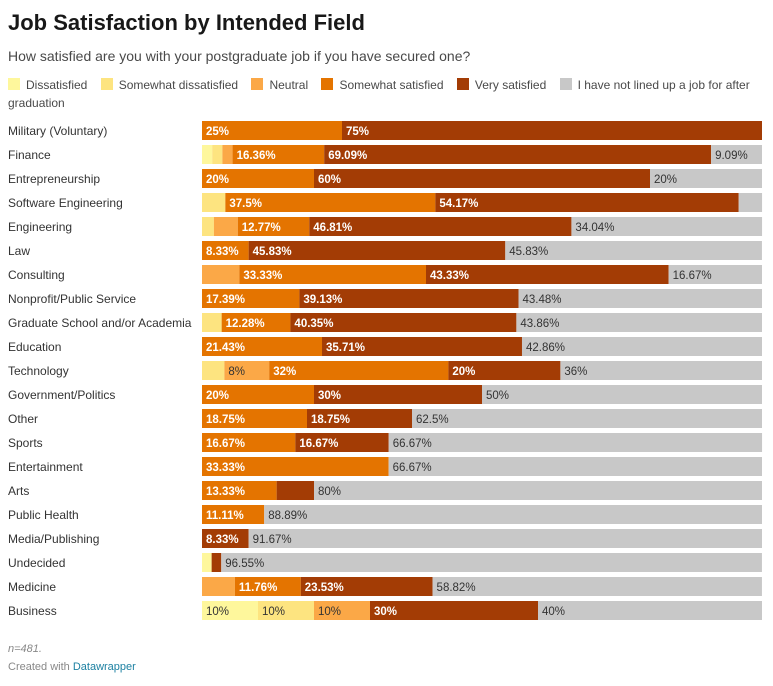  I want to click on bar-row: Education 21.43% 35.71% 42.86%, so click(385, 346).